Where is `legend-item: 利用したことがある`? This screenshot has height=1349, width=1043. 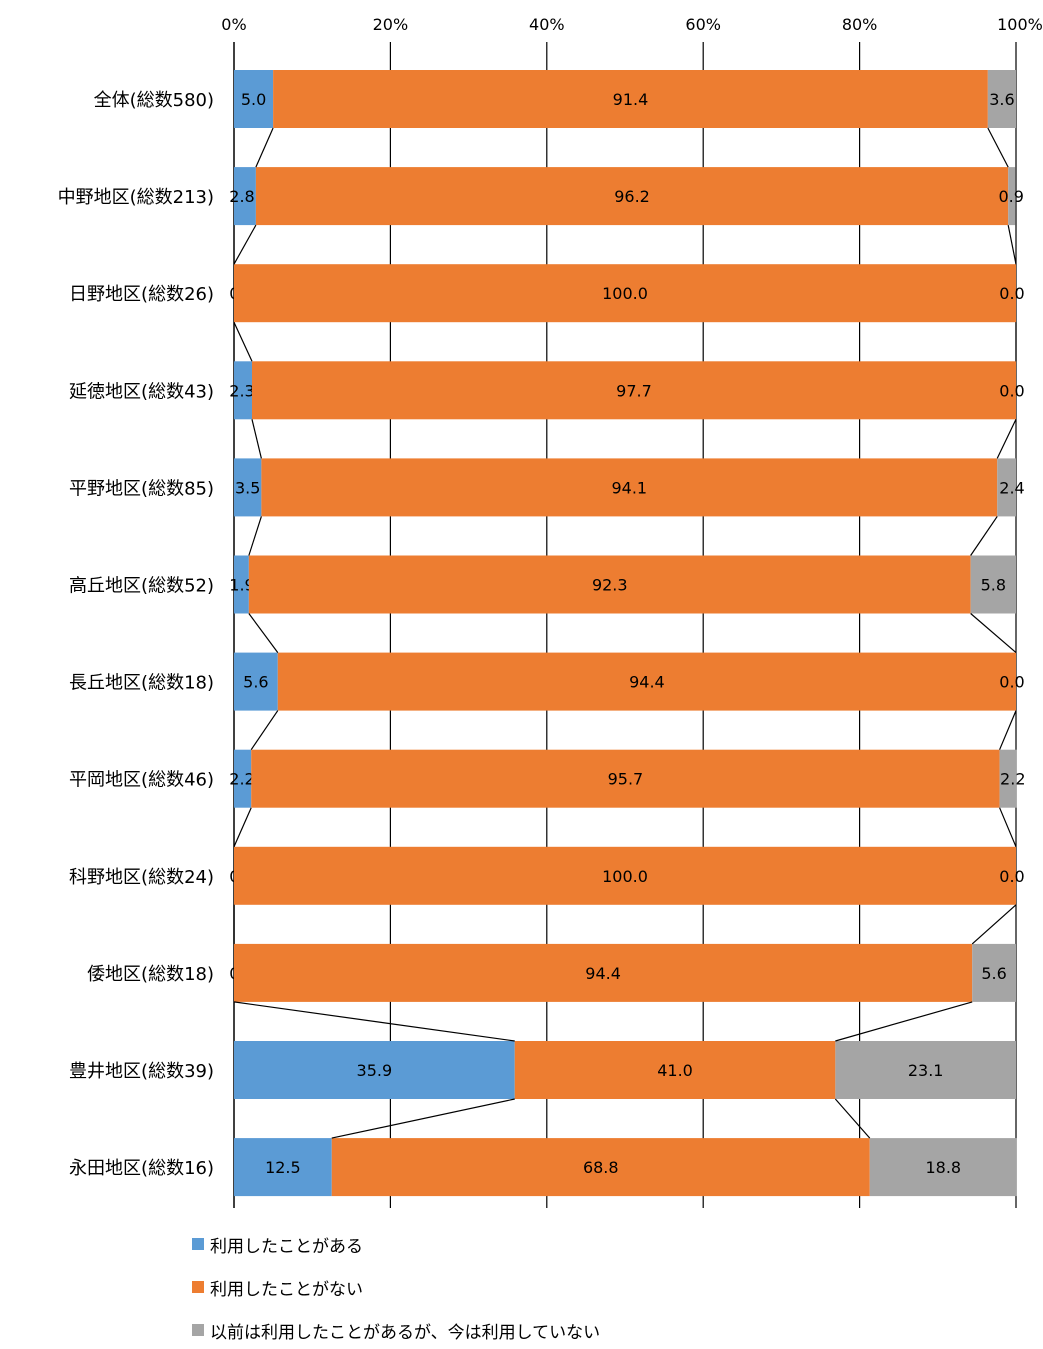 legend-item: 利用したことがある is located at coordinates (277, 1244).